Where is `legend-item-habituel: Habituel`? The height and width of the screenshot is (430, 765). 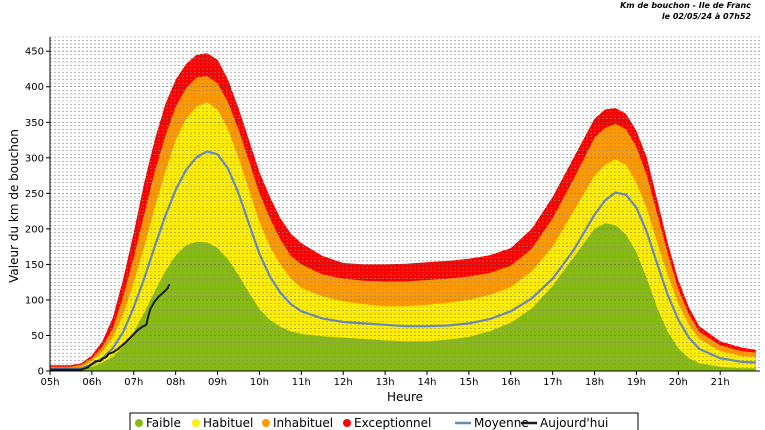 legend-item-habituel: Habituel is located at coordinates (222, 423).